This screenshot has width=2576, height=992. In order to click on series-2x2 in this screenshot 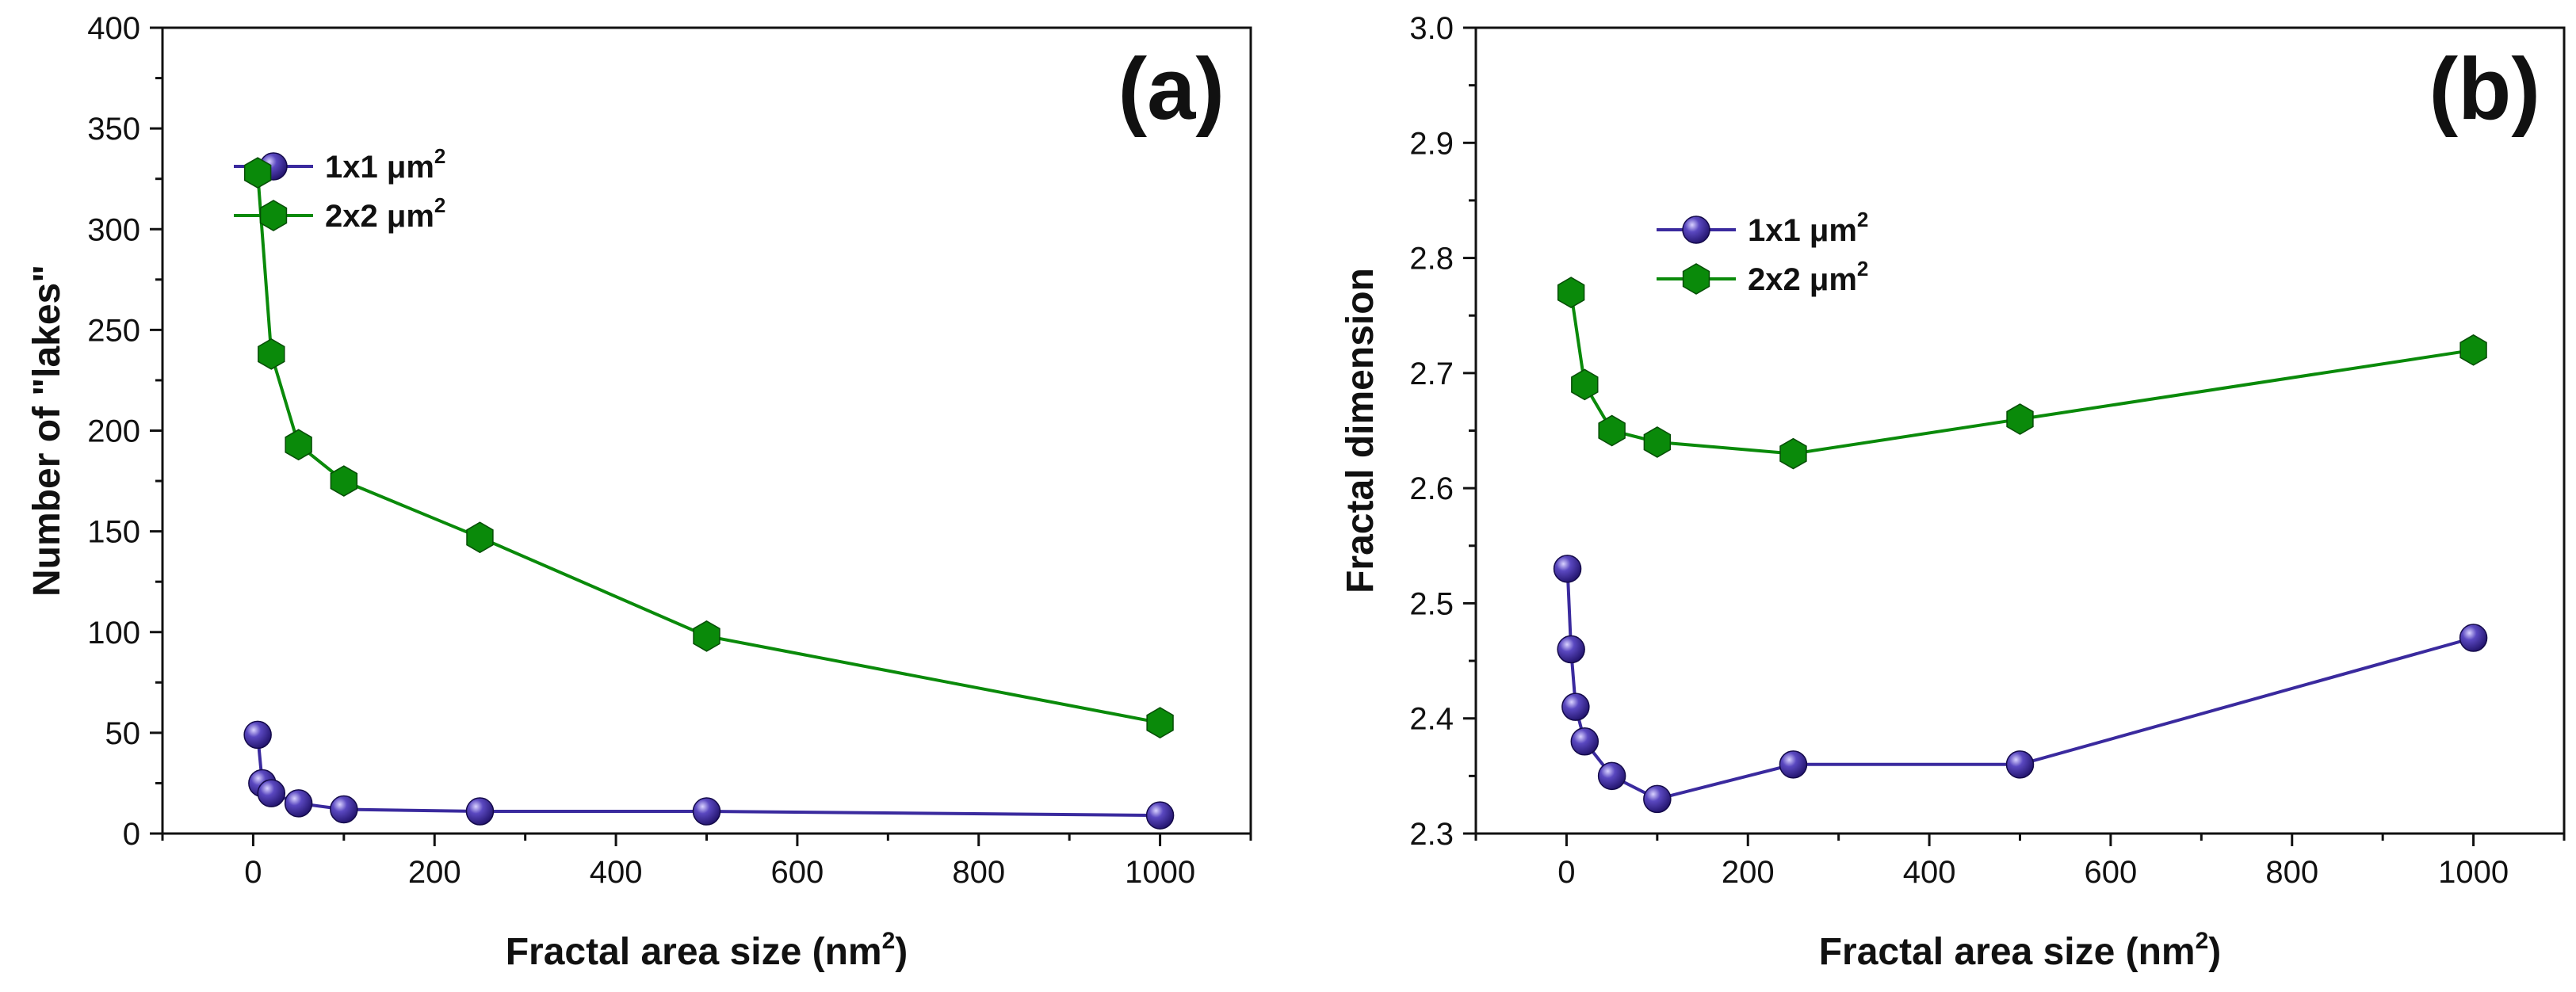, I will do `click(2022, 373)`.